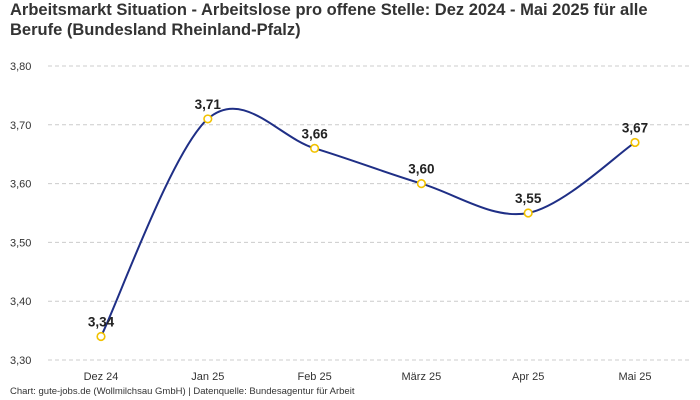 This screenshot has width=700, height=400. I want to click on x-tick-label: Mai 25, so click(634, 377).